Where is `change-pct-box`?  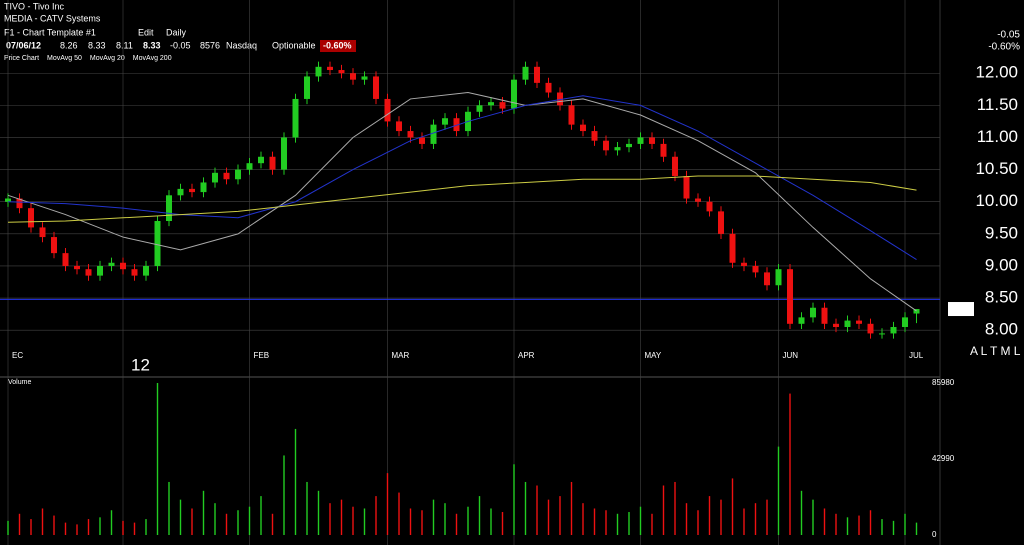 change-pct-box is located at coordinates (338, 46).